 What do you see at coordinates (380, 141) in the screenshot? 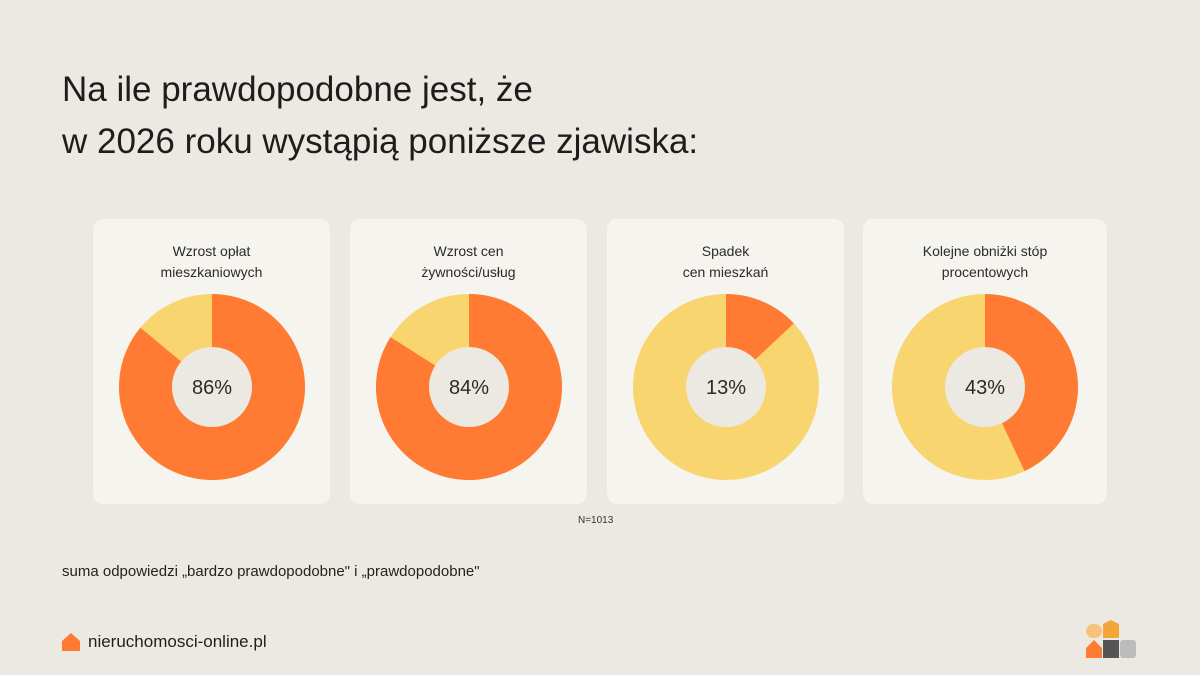
I see `title-line-2: w 2026 roku wystąpią poniższe zjawiska:` at bounding box center [380, 141].